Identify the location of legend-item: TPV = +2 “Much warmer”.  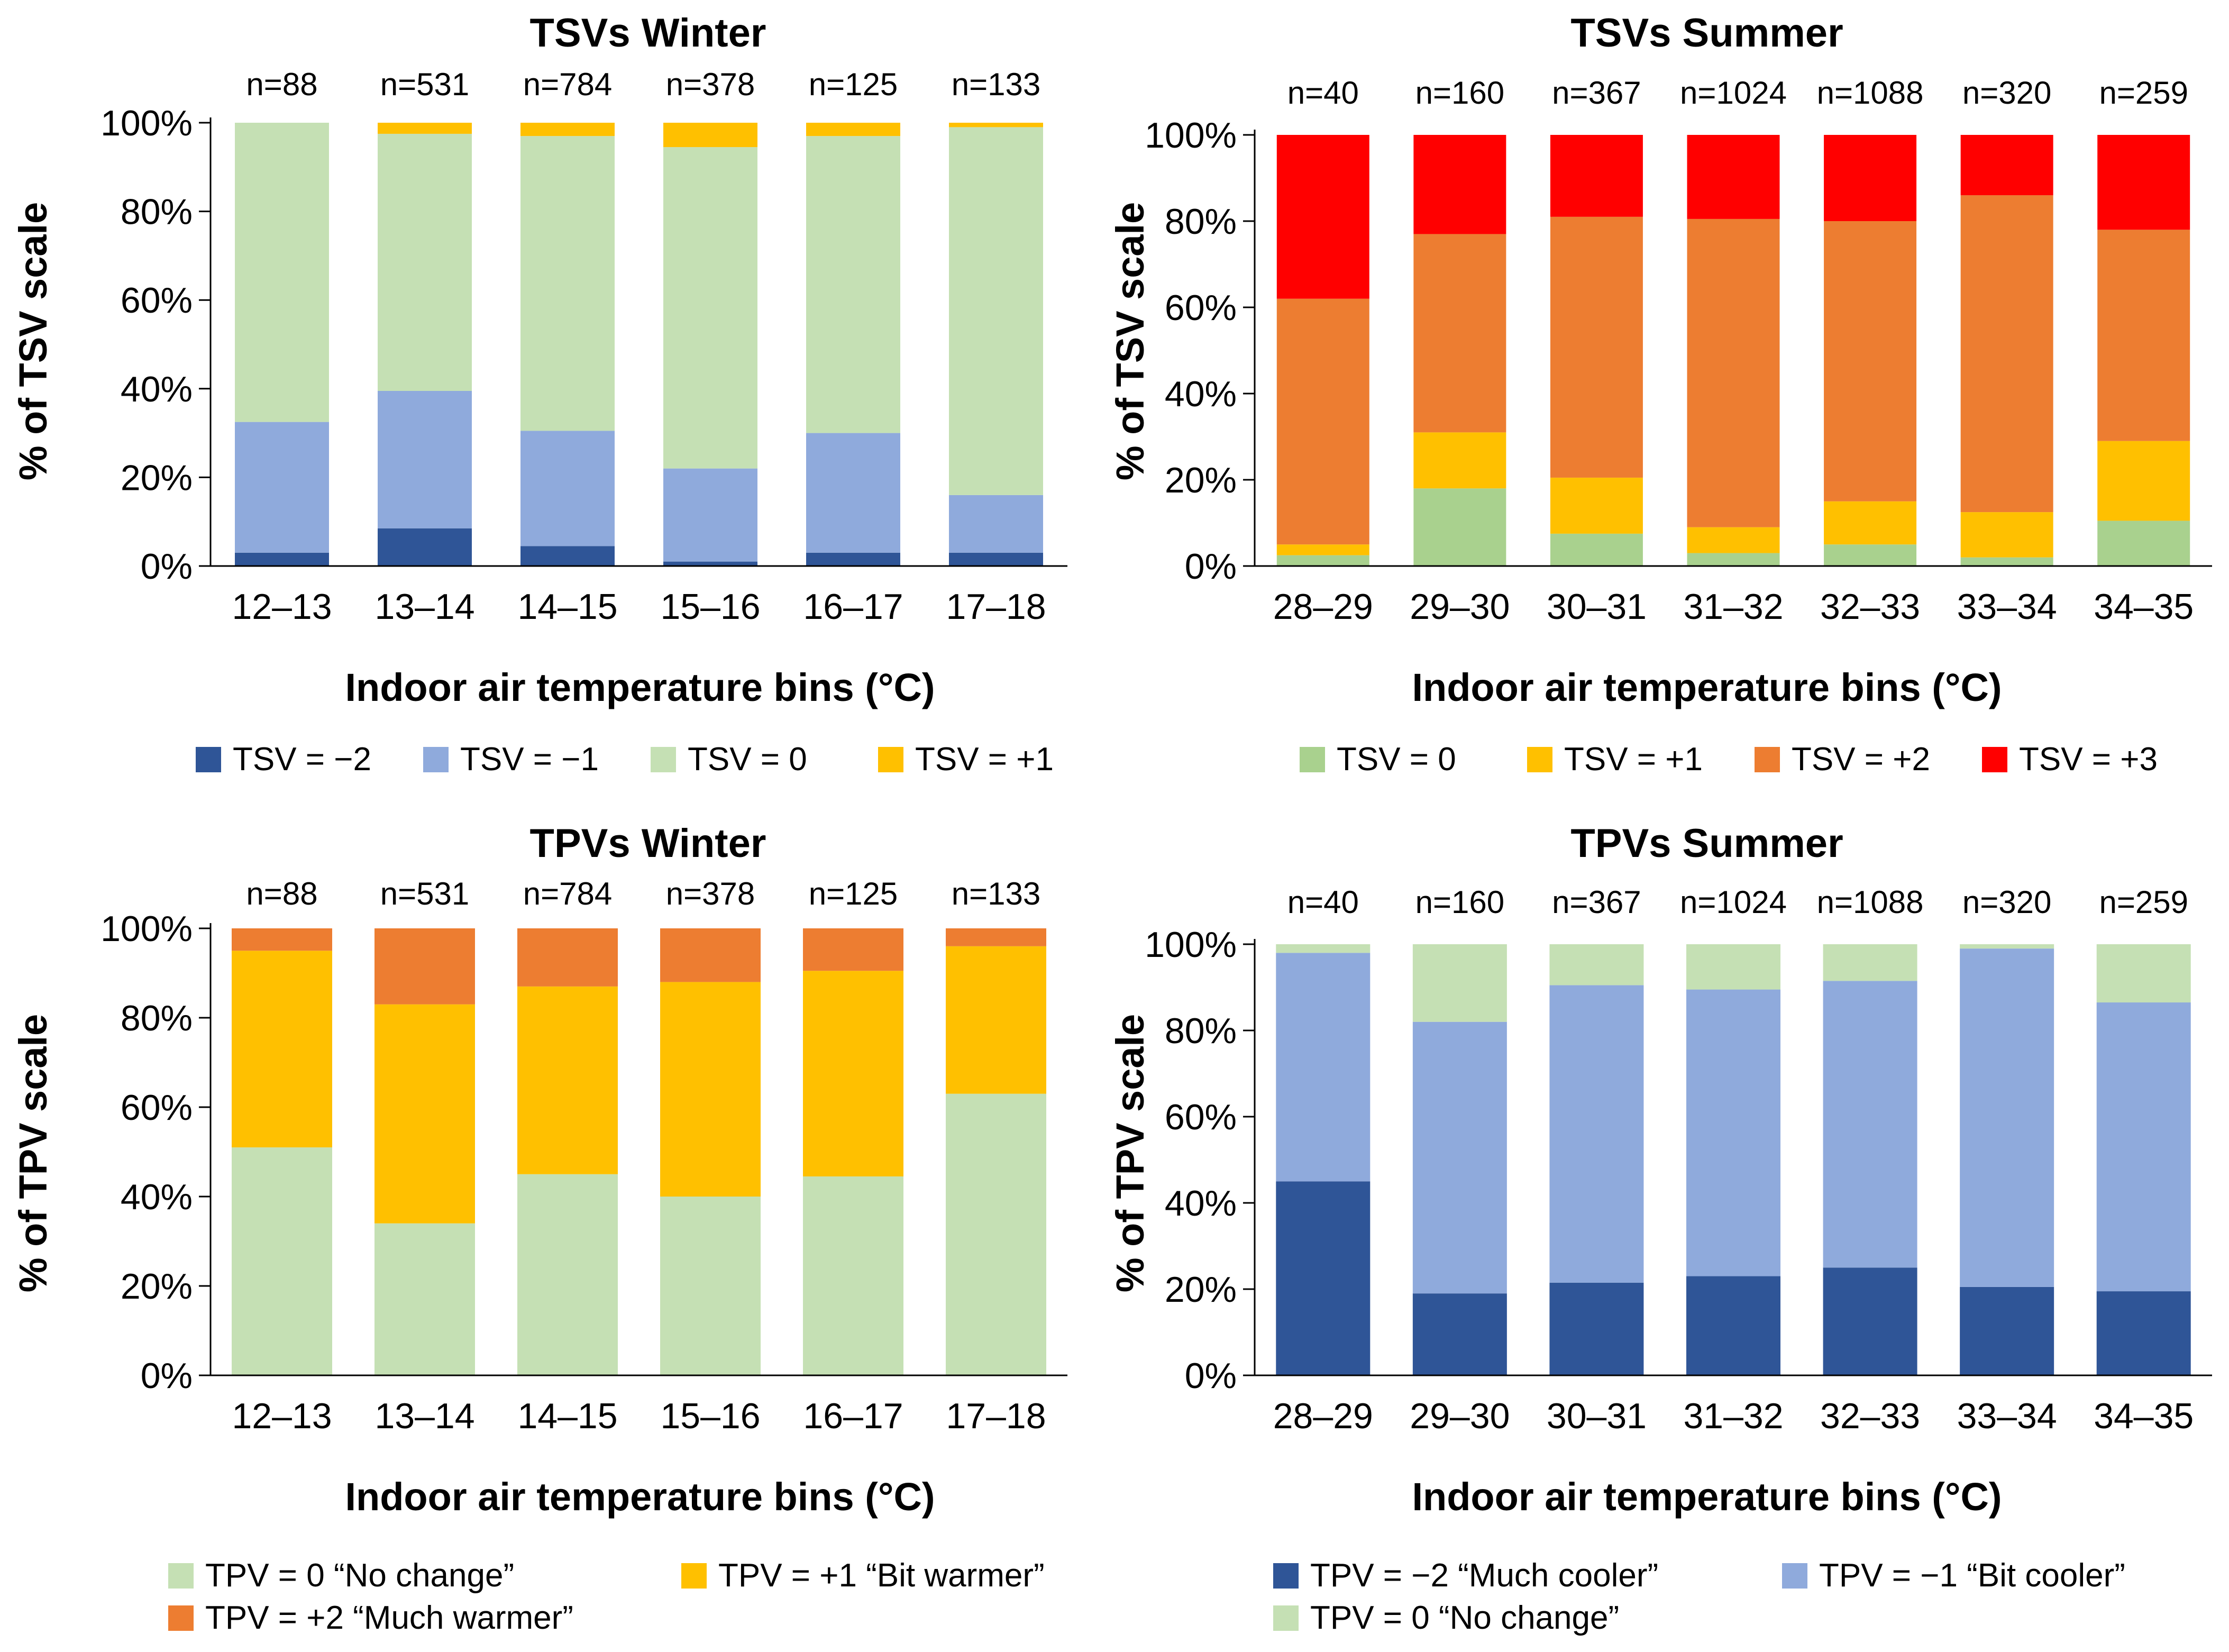
(370, 1618).